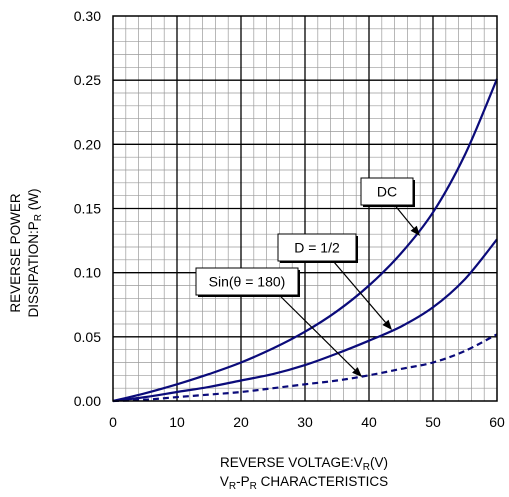  I want to click on caption-part1: V, so click(224, 481).